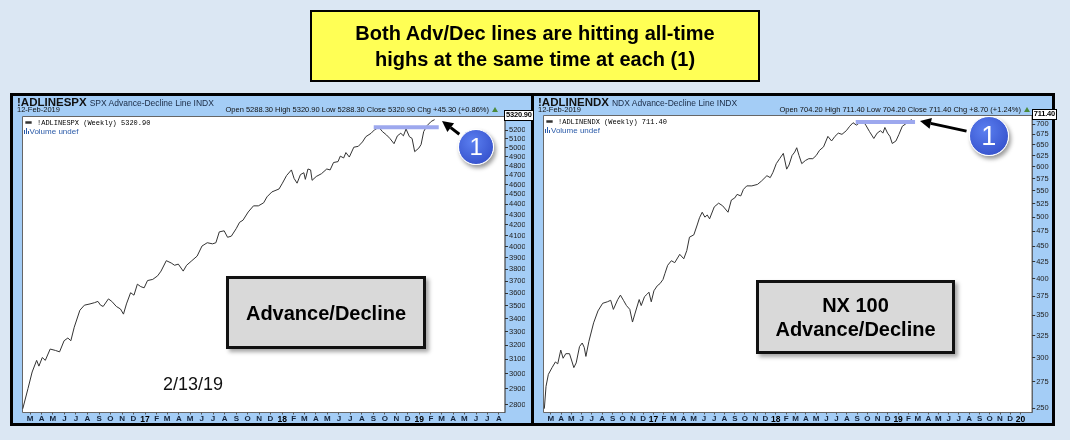 Image resolution: width=1070 pixels, height=440 pixels. I want to click on chart-subtitle: NDX Advance-Decline Line INDX, so click(674, 103).